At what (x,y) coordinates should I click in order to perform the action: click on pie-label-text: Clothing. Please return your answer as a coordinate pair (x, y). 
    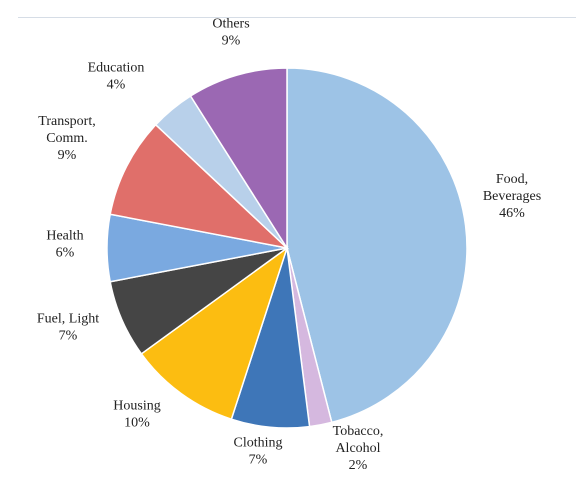
    Looking at the image, I should click on (257, 443).